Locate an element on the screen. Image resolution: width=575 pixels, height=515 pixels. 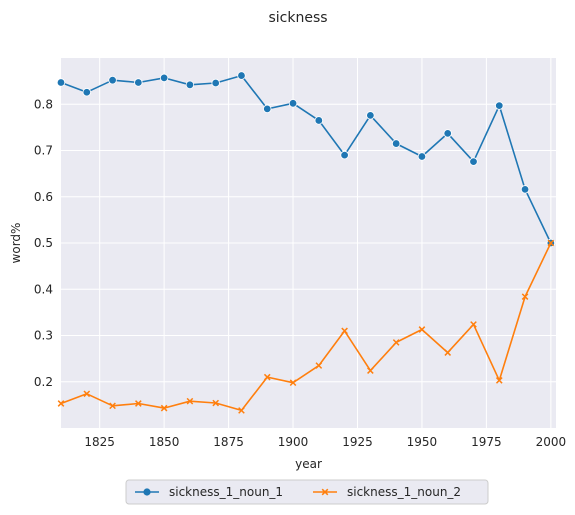
x-tick-label: 1850 is located at coordinates (164, 442).